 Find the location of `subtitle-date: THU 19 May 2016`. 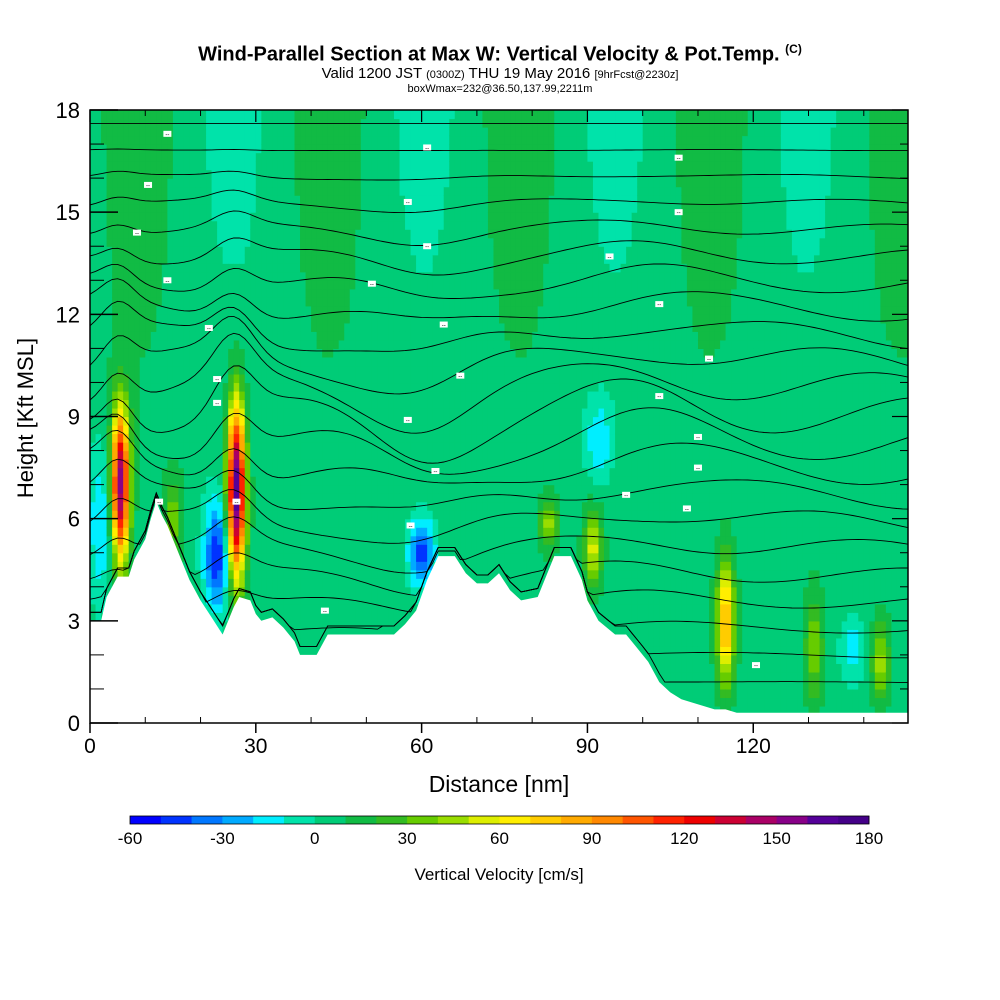

subtitle-date: THU 19 May 2016 is located at coordinates (529, 73).